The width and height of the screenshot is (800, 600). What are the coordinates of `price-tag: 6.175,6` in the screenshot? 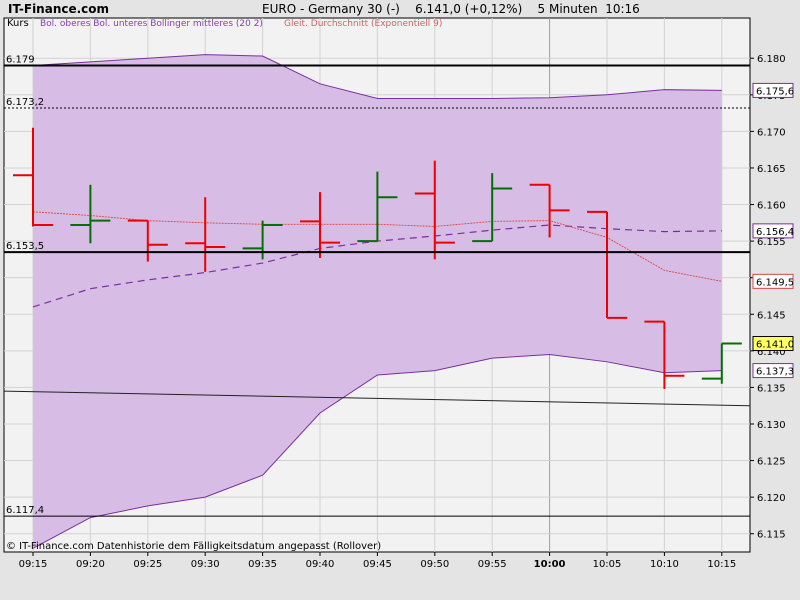 It's located at (773, 90).